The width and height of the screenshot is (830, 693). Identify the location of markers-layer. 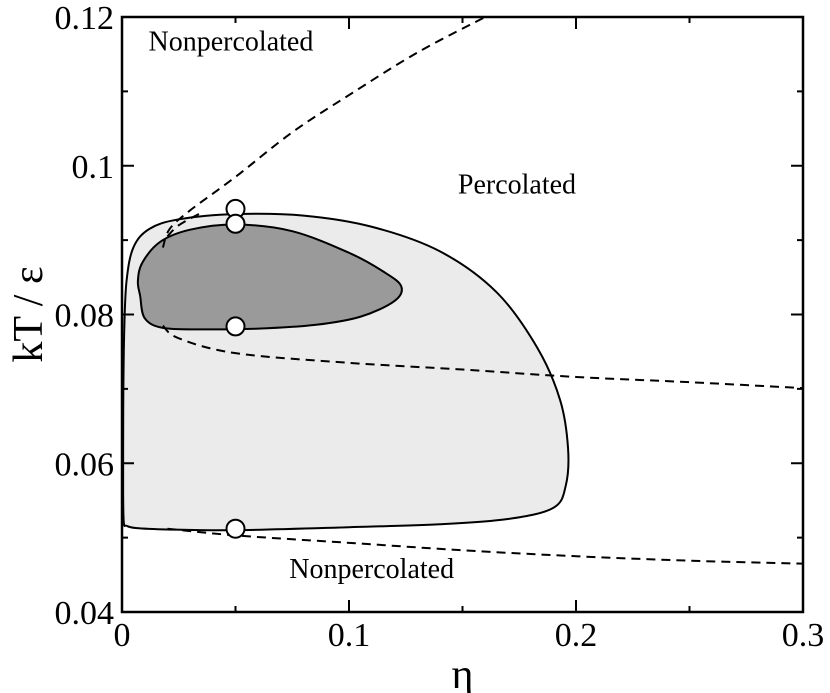
(235, 368).